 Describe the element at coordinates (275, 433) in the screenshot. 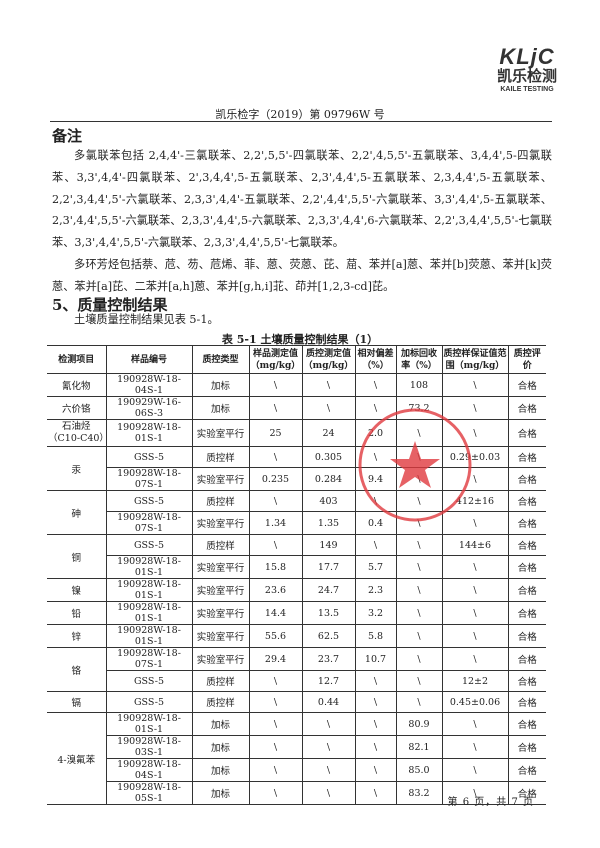

I see `table-cell: 25` at that location.